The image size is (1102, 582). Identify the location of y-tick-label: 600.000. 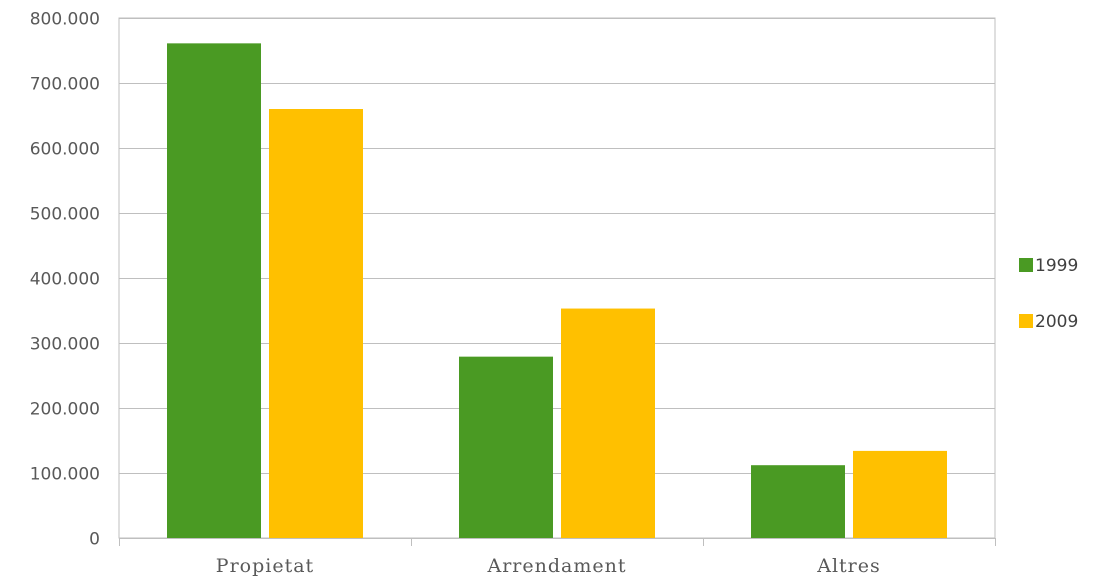
(65, 150).